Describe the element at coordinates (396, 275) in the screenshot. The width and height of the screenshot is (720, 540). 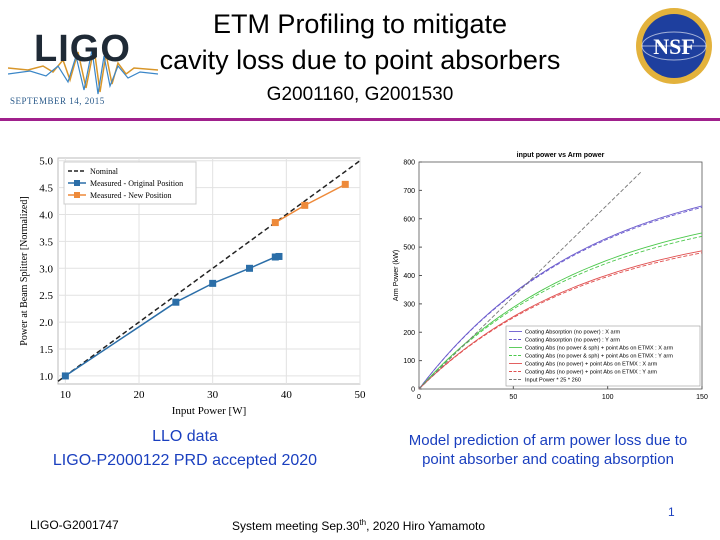
I see `y-axis-label: Arm Power (kW)` at that location.